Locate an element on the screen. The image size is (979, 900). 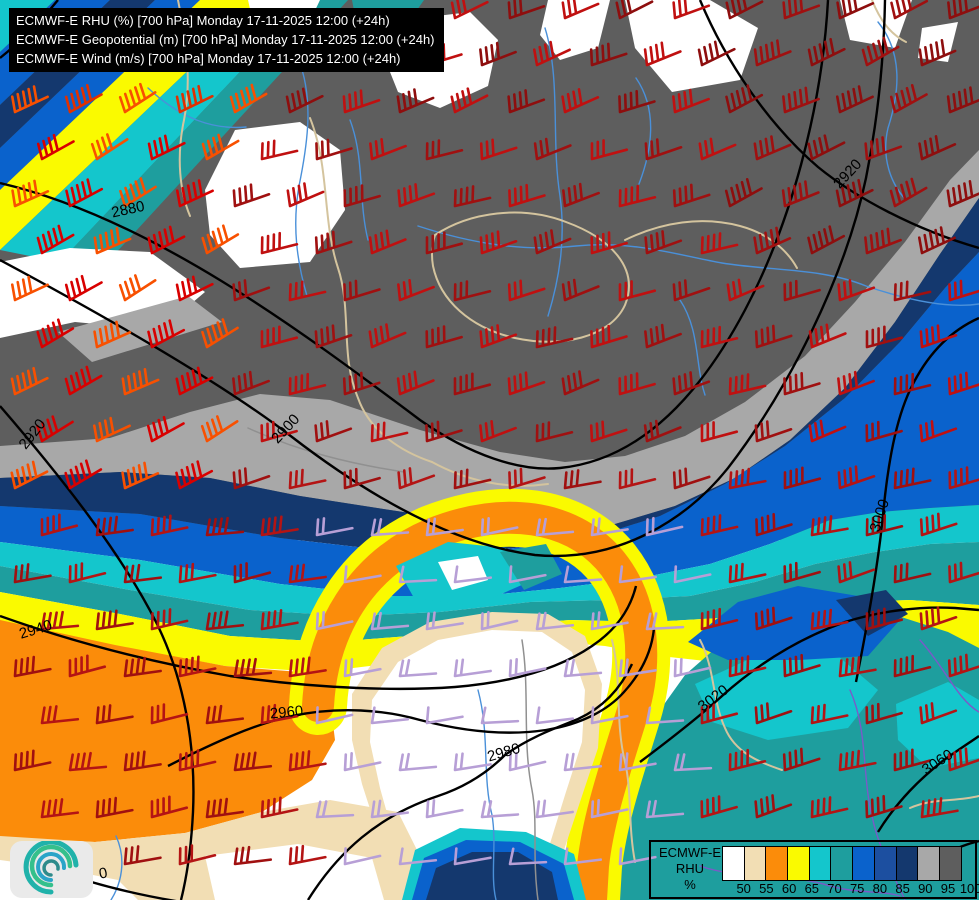
legend-value: 65 is located at coordinates (812, 888).